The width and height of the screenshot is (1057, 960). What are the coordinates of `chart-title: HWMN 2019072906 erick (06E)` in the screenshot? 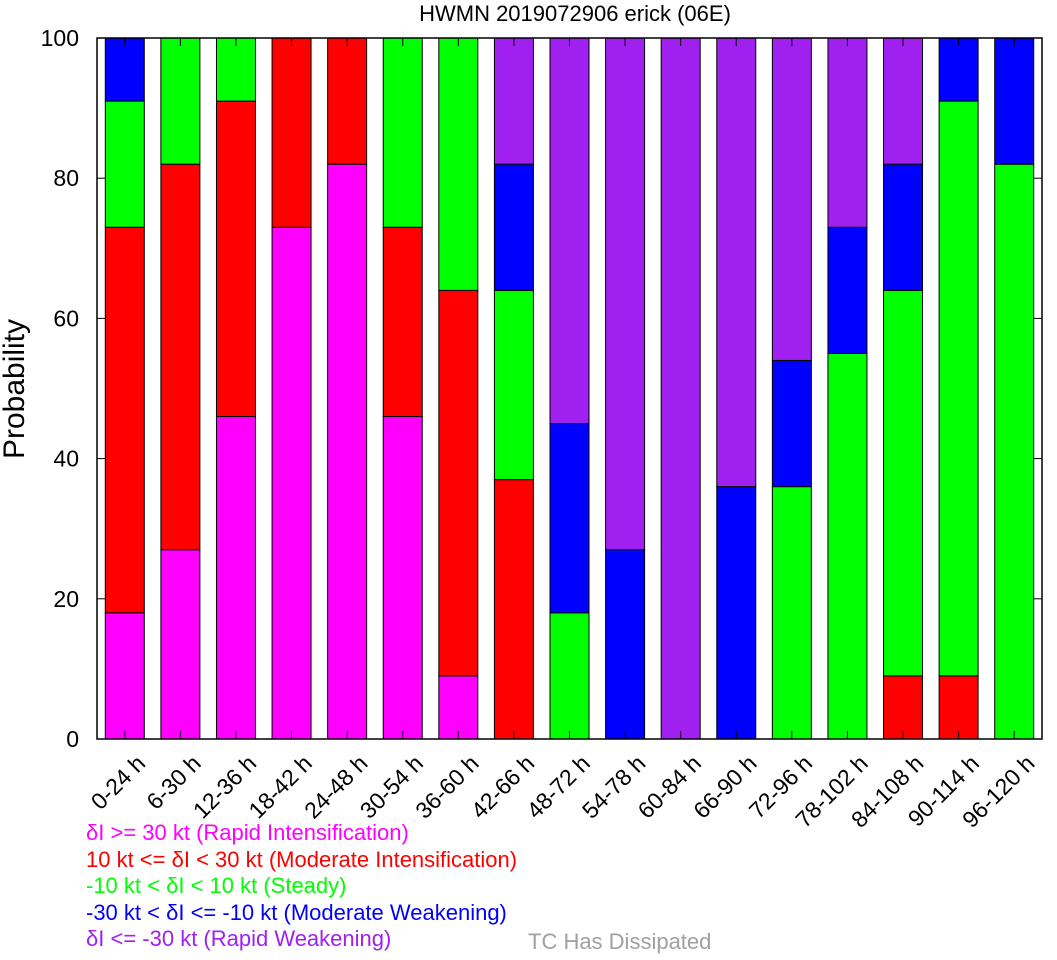 It's located at (575, 13).